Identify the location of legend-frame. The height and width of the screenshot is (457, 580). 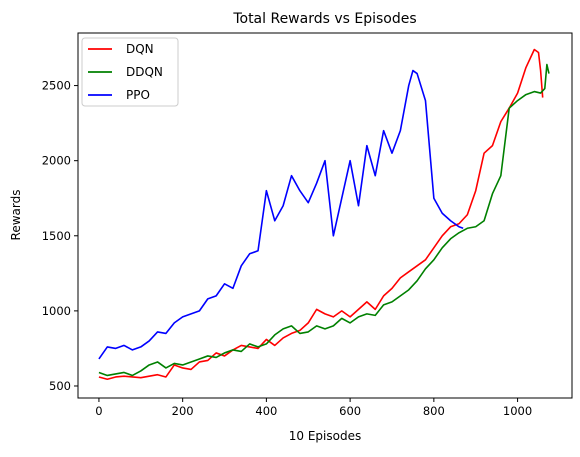
(130, 72).